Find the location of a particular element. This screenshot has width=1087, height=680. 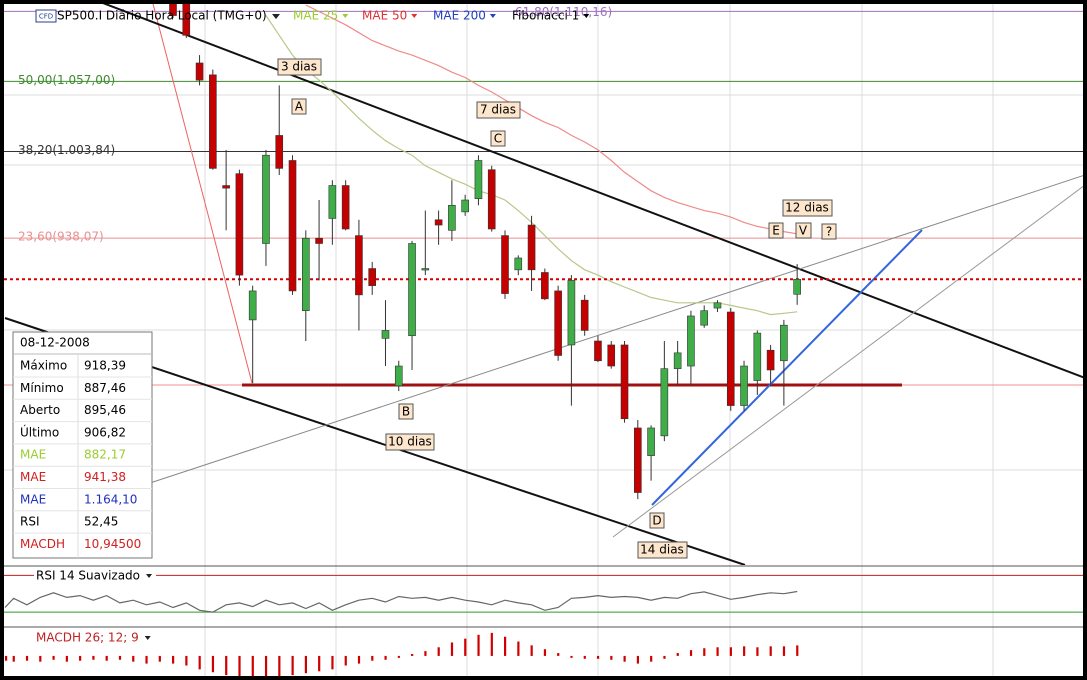

chart-title: SP500.I Diário Hora Local (TMG+0) is located at coordinates (162, 16).